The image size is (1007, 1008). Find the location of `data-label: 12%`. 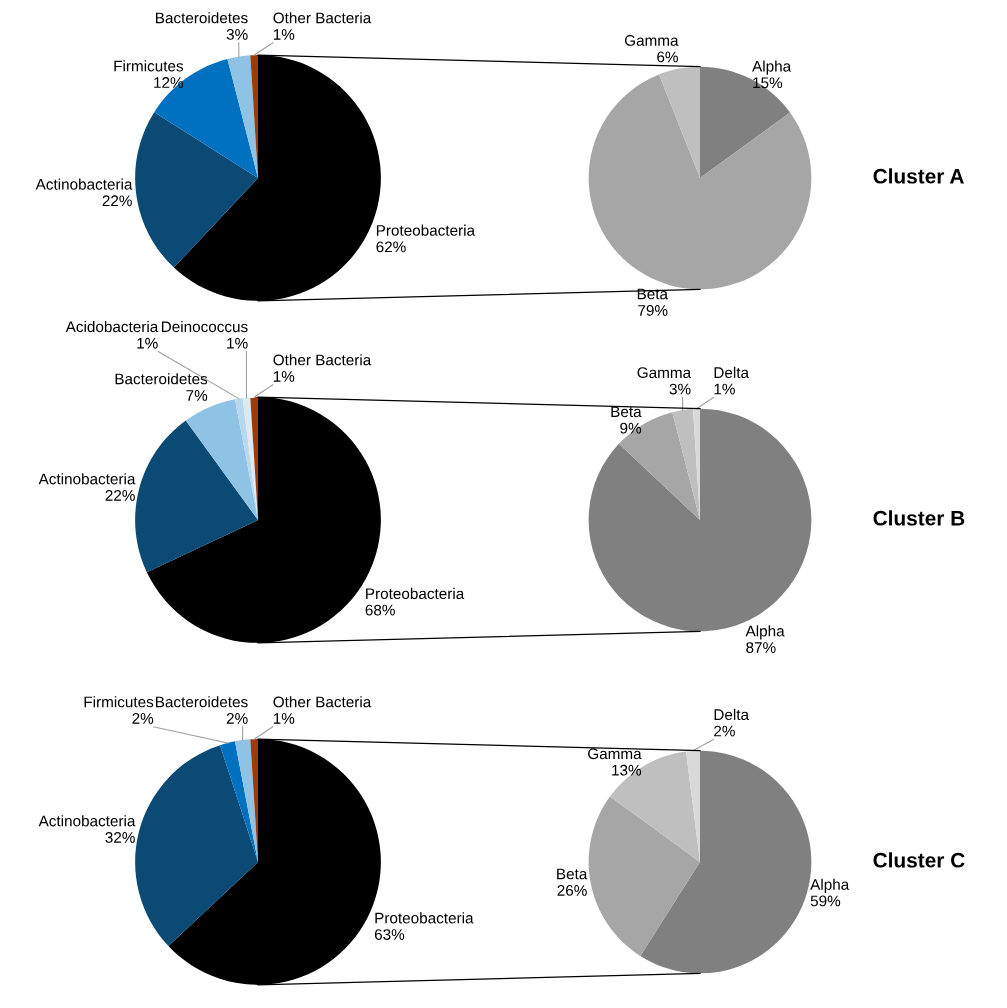

data-label: 12% is located at coordinates (169, 82).